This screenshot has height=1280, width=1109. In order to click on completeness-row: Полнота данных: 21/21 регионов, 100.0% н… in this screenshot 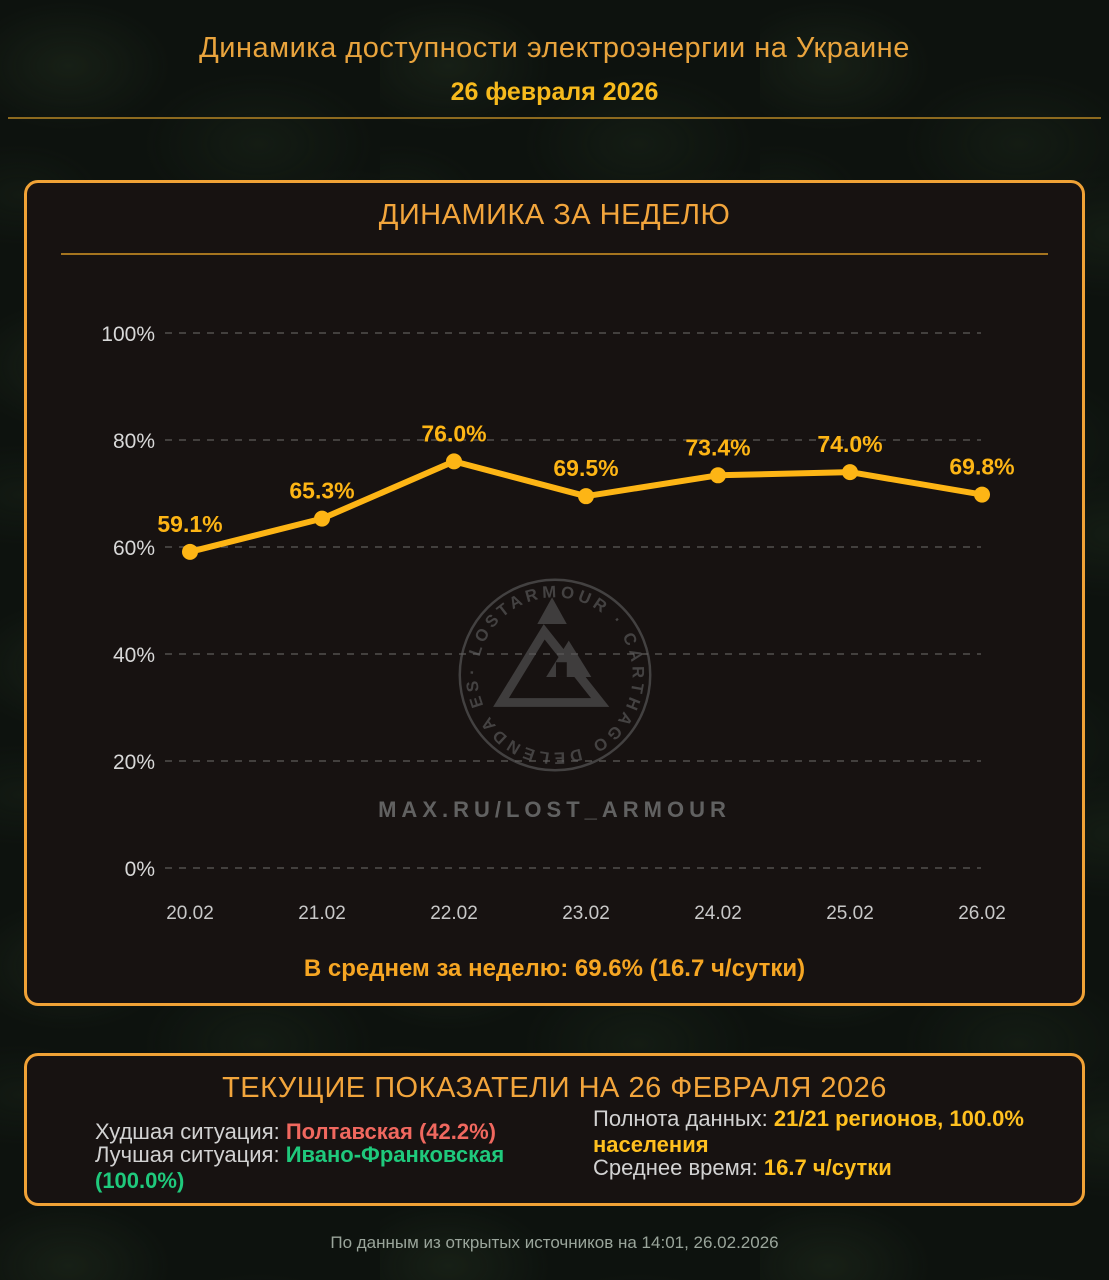, I will do `click(827, 1132)`.